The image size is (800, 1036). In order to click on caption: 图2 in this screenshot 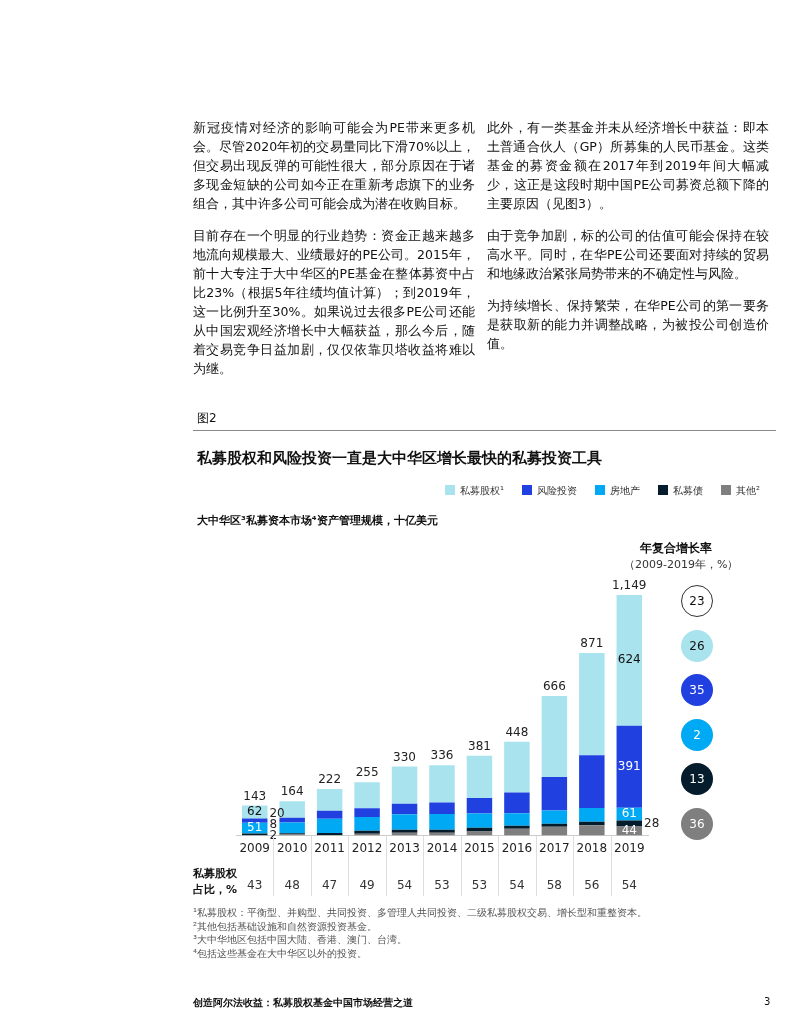, I will do `click(207, 418)`.